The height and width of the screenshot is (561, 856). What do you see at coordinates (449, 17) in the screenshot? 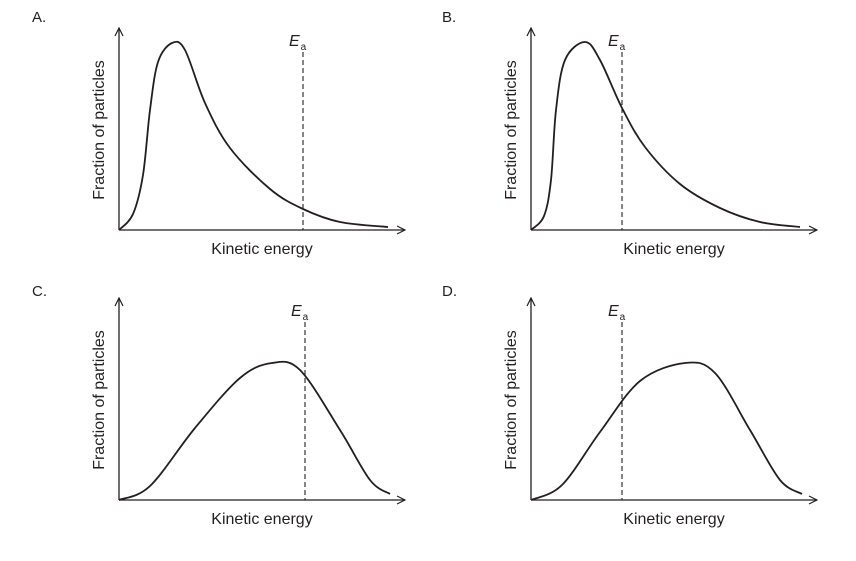
I see `panel-letter: B.` at bounding box center [449, 17].